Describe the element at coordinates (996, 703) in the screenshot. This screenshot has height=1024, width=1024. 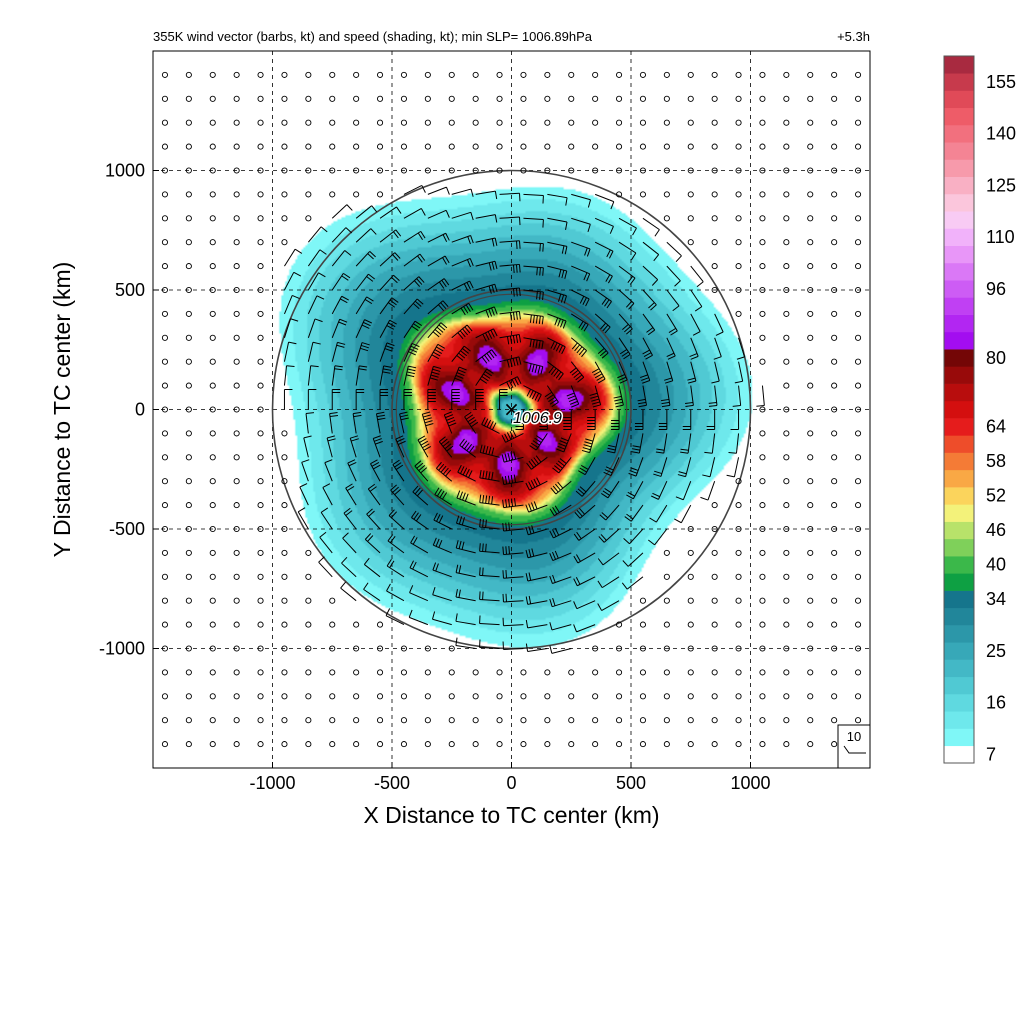
I see `colorbar-tick-label: 16` at that location.